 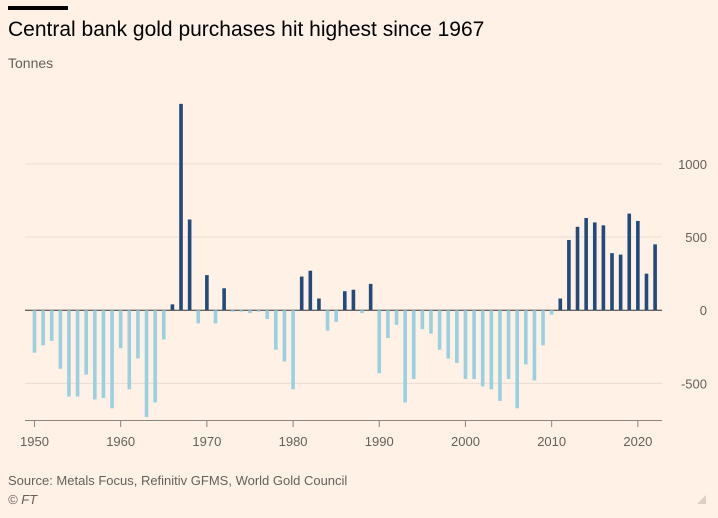 I want to click on bar-2014, so click(x=586, y=264).